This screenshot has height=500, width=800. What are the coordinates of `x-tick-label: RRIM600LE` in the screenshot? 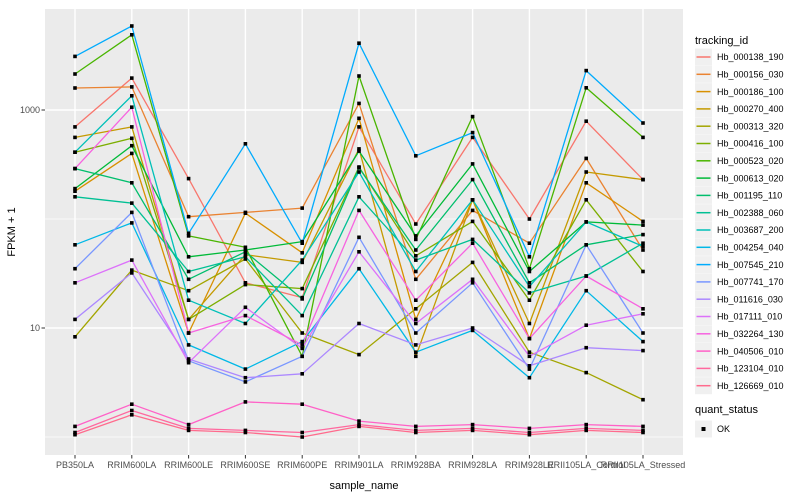 It's located at (188, 465).